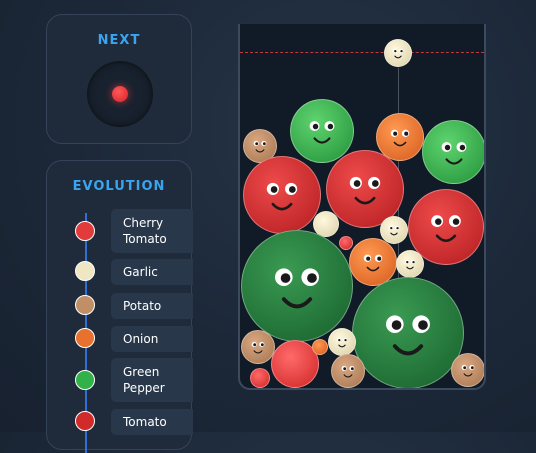  I want to click on evolution-label: Garlic, so click(152, 272).